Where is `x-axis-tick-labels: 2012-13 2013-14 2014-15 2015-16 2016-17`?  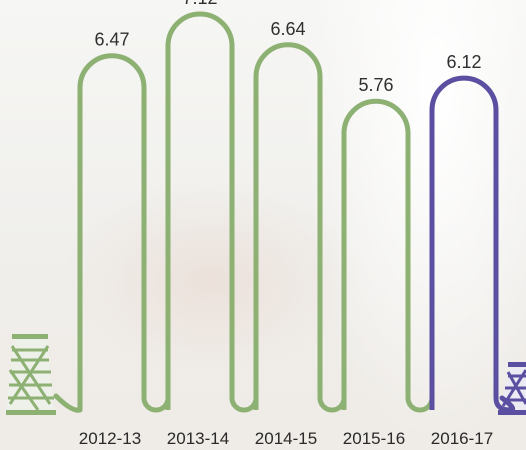 x-axis-tick-labels: 2012-13 2013-14 2014-15 2015-16 2016-17 is located at coordinates (286, 438).